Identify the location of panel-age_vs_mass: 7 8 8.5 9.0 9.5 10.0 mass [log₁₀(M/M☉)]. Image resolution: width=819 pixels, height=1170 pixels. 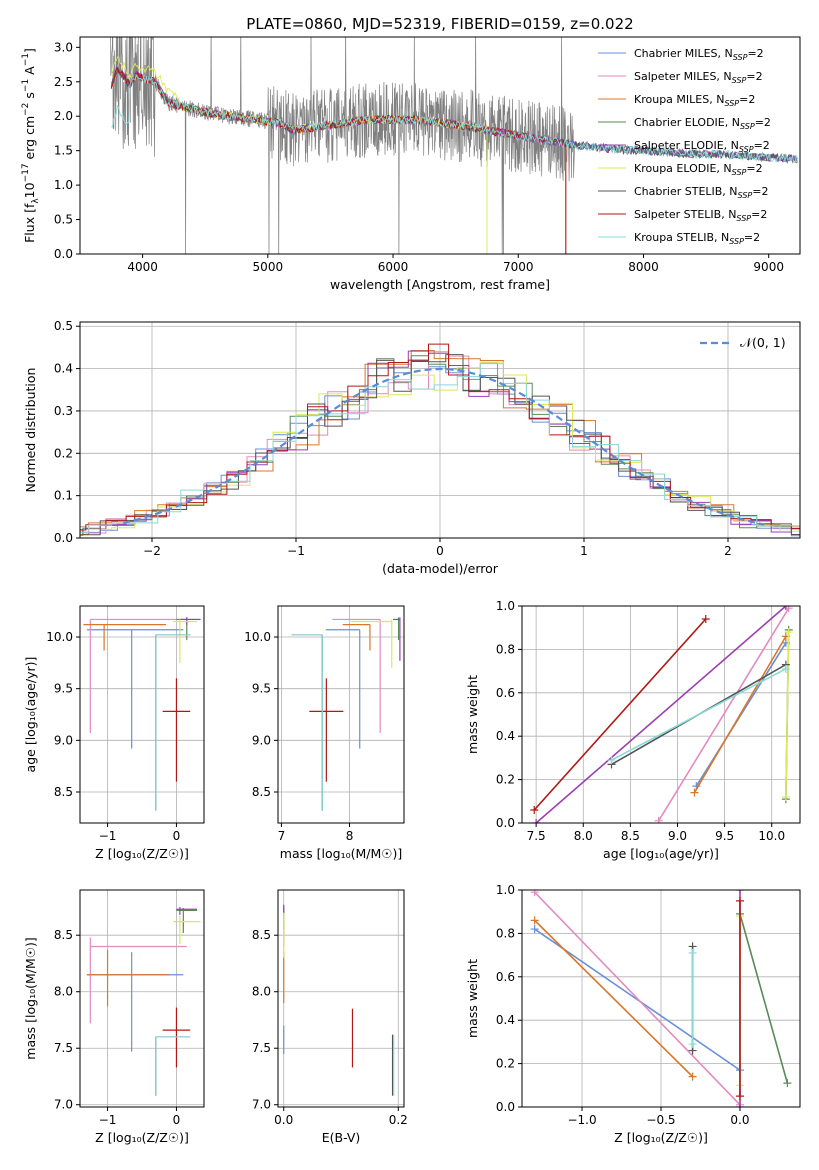
(324, 733).